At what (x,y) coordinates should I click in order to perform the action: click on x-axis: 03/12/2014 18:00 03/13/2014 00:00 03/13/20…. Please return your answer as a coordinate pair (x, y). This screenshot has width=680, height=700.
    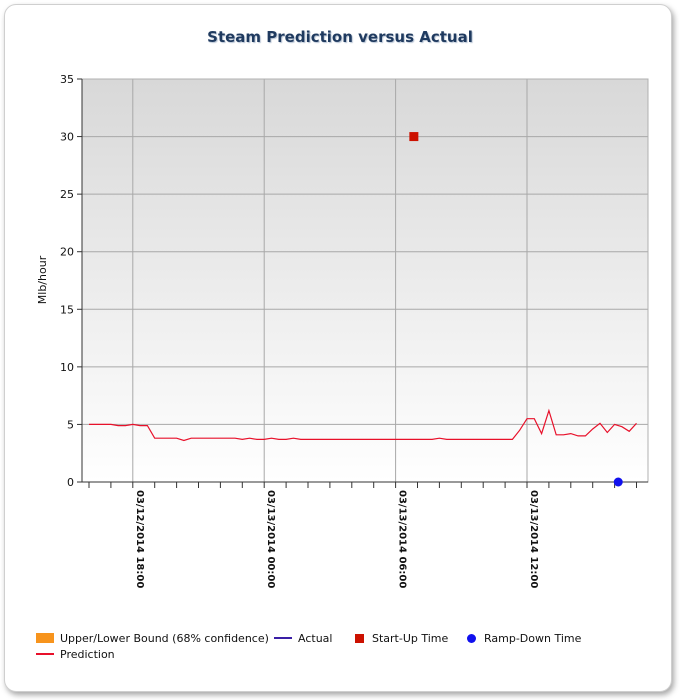
    Looking at the image, I should click on (365, 534).